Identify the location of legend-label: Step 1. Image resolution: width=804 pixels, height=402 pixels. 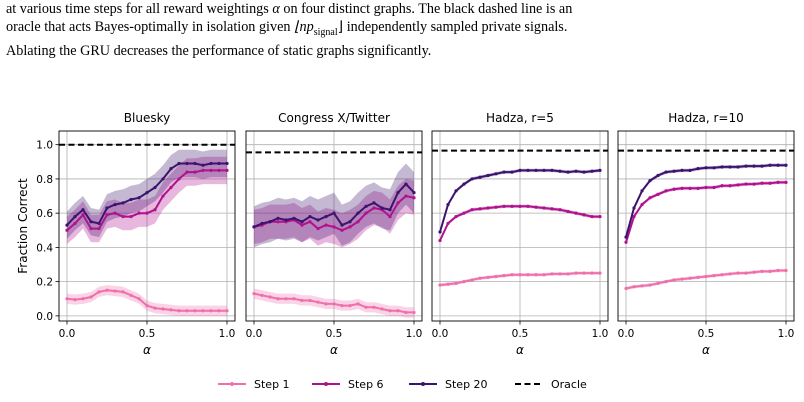
(272, 384).